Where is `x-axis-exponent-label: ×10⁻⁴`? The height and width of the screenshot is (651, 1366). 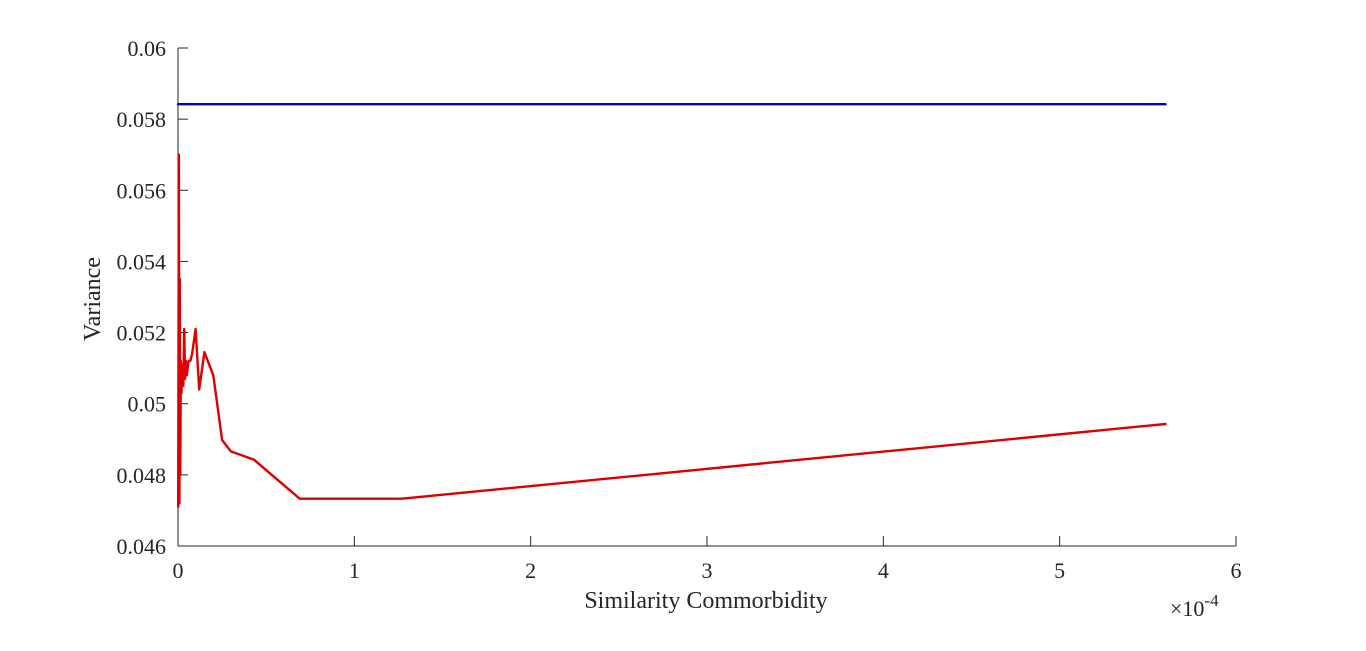 x-axis-exponent-label: ×10⁻⁴ is located at coordinates (1194, 606).